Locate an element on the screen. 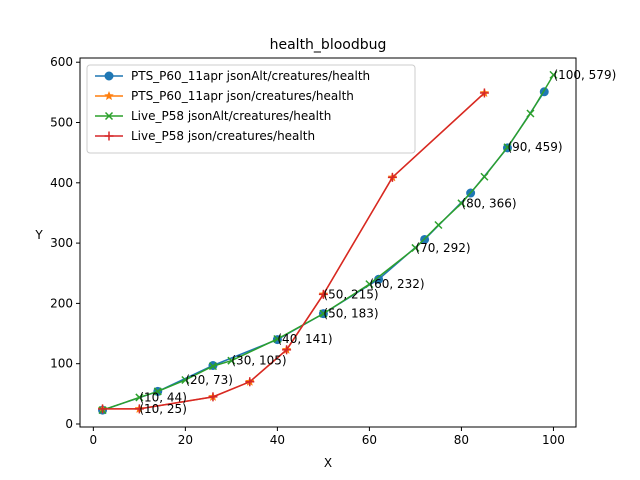 This screenshot has height=480, width=640. legend-marker-stroke is located at coordinates (109, 116).